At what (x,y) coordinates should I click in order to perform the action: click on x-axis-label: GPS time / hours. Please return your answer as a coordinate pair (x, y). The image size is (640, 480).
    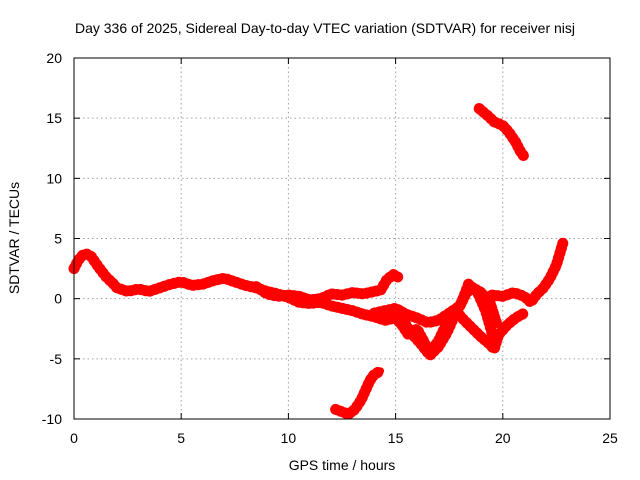
    Looking at the image, I should click on (342, 465).